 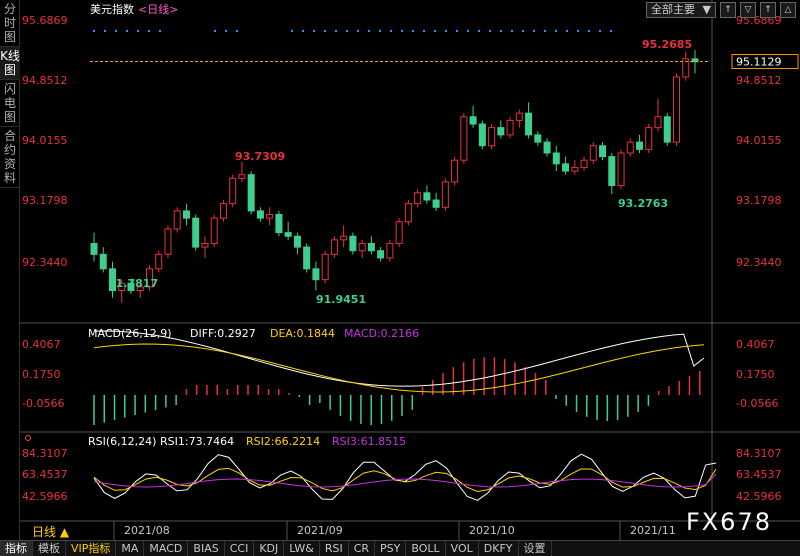 I want to click on toolbar: 全部主要 ▼ ↑ ▽ ↑ △, so click(x=723, y=10).